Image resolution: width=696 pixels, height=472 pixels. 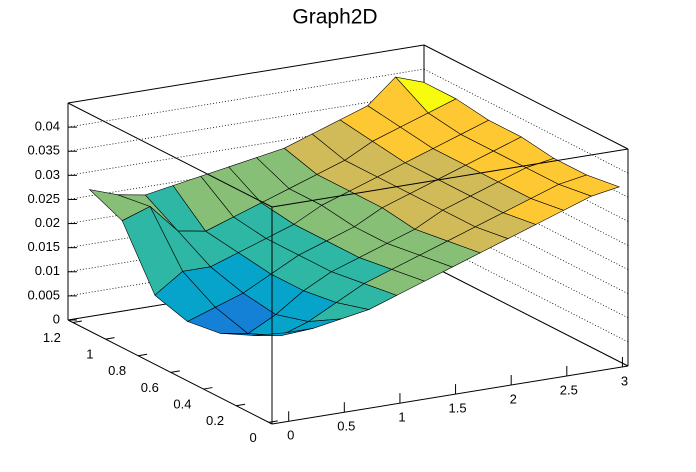 What do you see at coordinates (52, 337) in the screenshot?
I see `y-tick-label: 1.2` at bounding box center [52, 337].